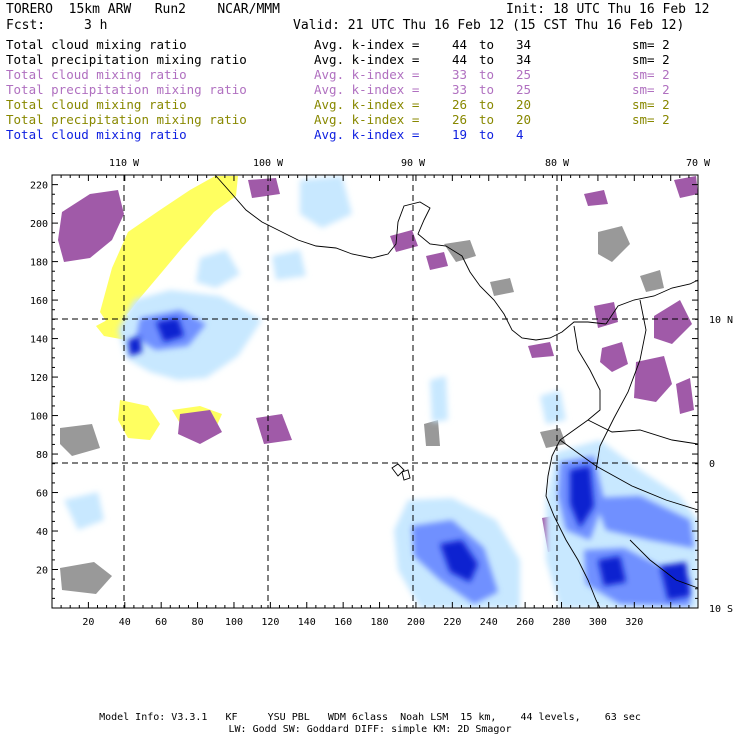  What do you see at coordinates (39, 263) in the screenshot?
I see `y-tick-label: 180` at bounding box center [39, 263].